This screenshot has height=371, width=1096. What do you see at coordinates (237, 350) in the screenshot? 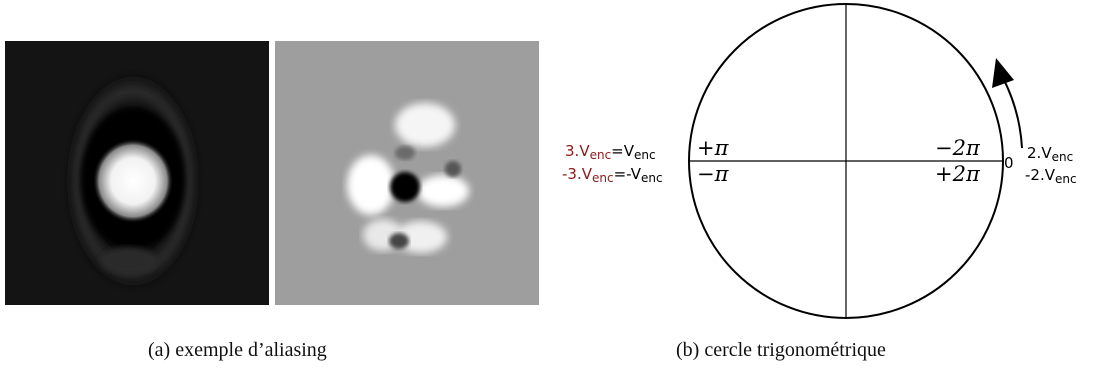
I see `caption-a: (a) exemple d’aliasing` at bounding box center [237, 350].